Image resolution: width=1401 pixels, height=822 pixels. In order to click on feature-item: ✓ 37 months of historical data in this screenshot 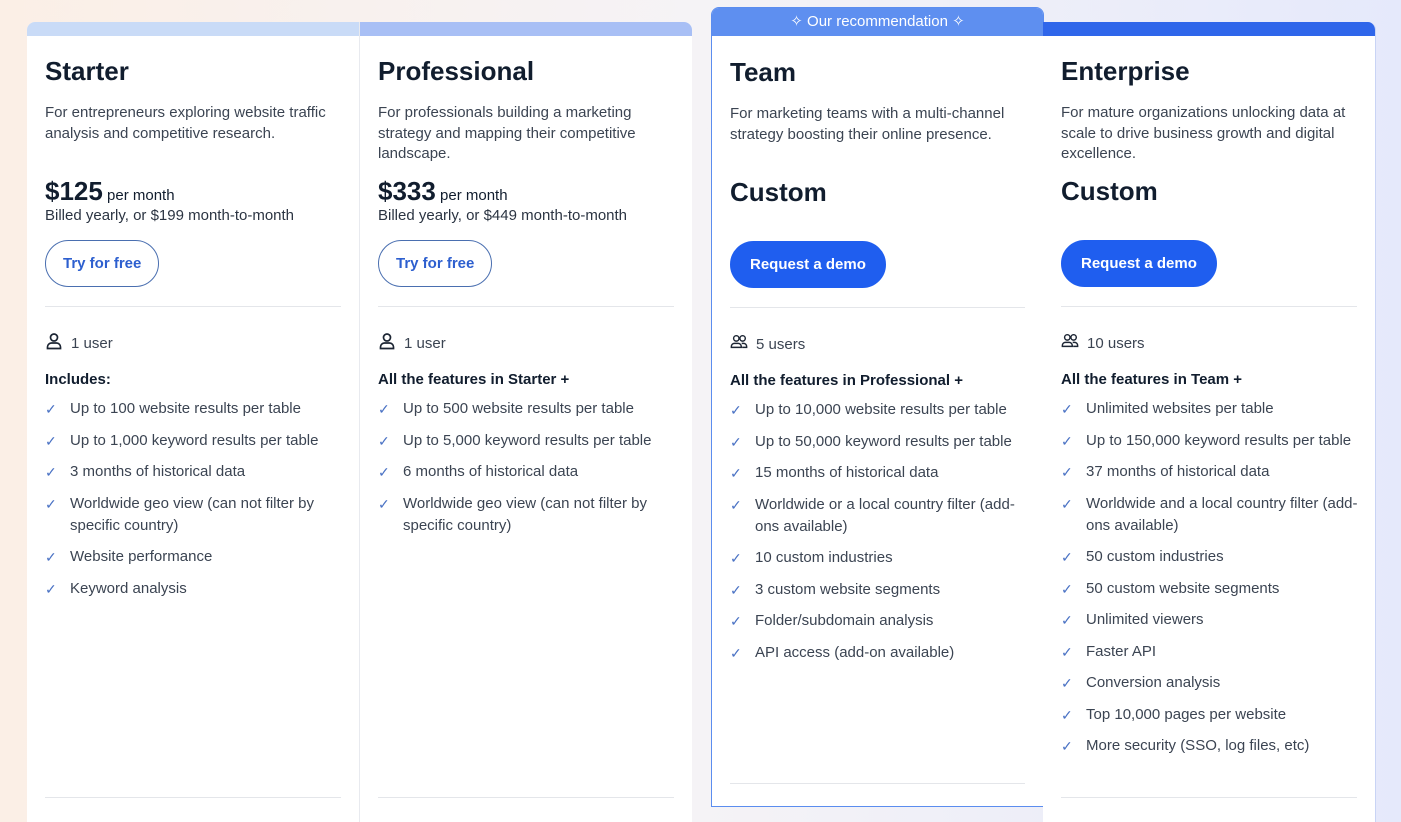, I will do `click(1211, 472)`.